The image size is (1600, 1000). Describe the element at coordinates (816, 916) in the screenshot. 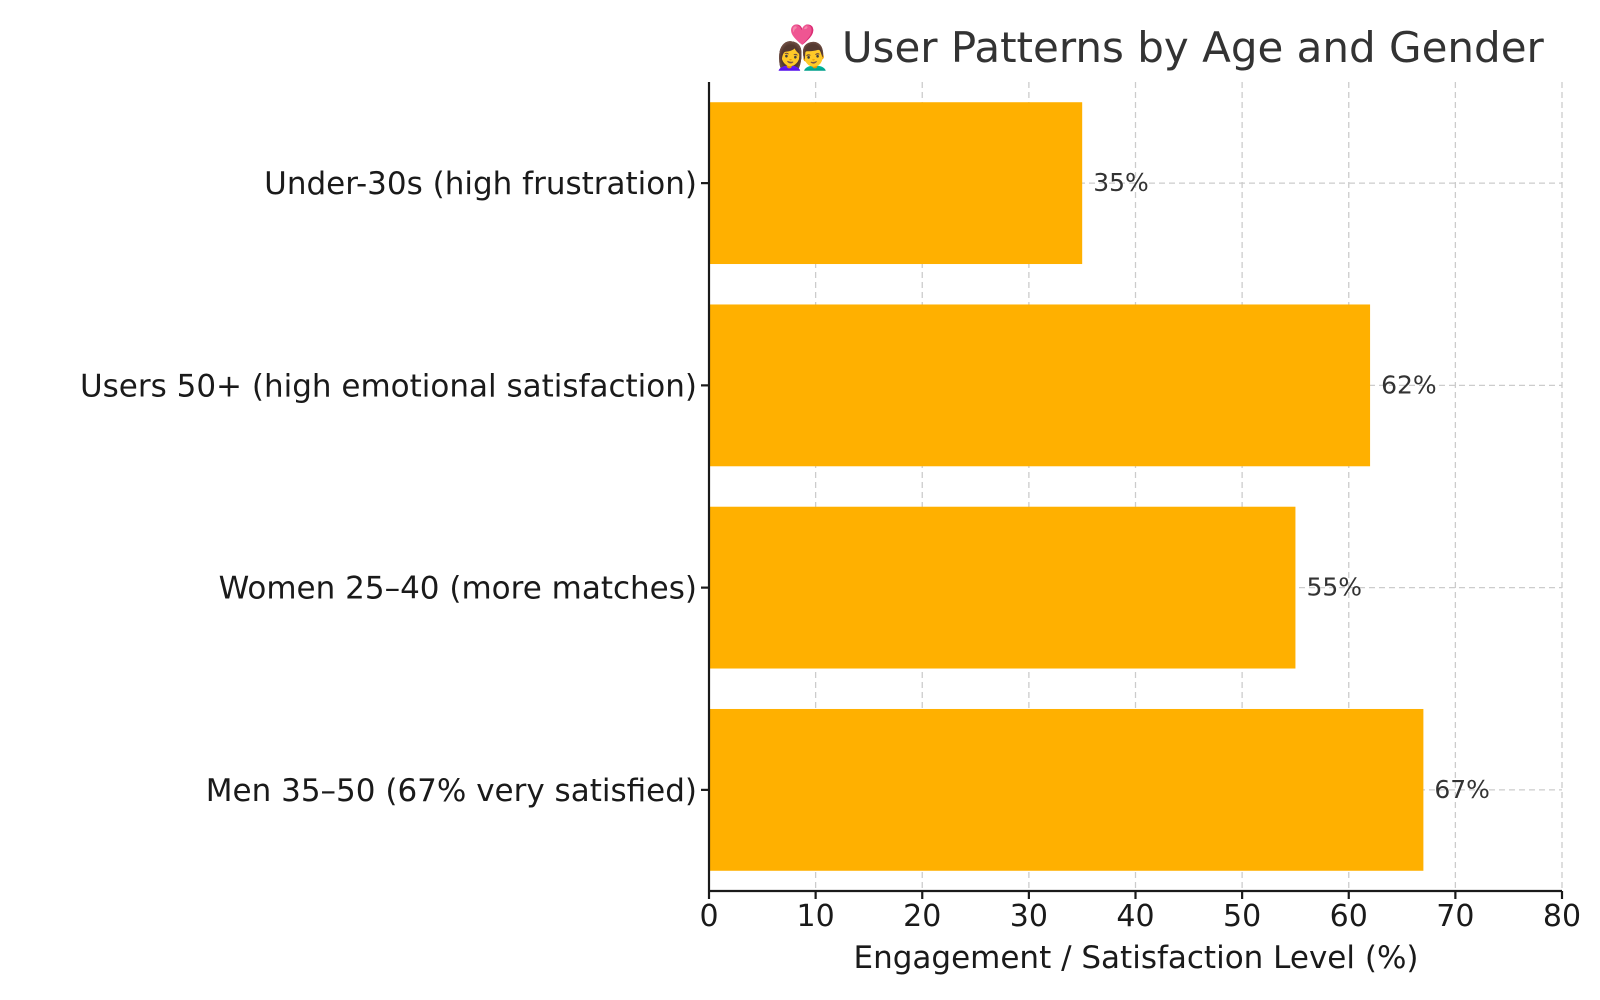

I see `x-tick-label: 10` at that location.